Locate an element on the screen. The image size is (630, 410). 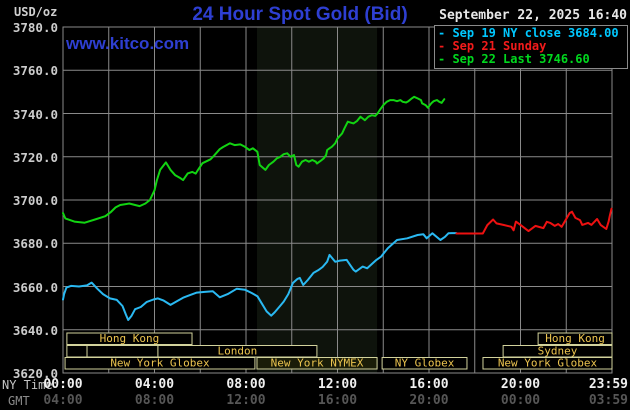
y-axis-tick-label: 3740.0 is located at coordinates (35, 114).